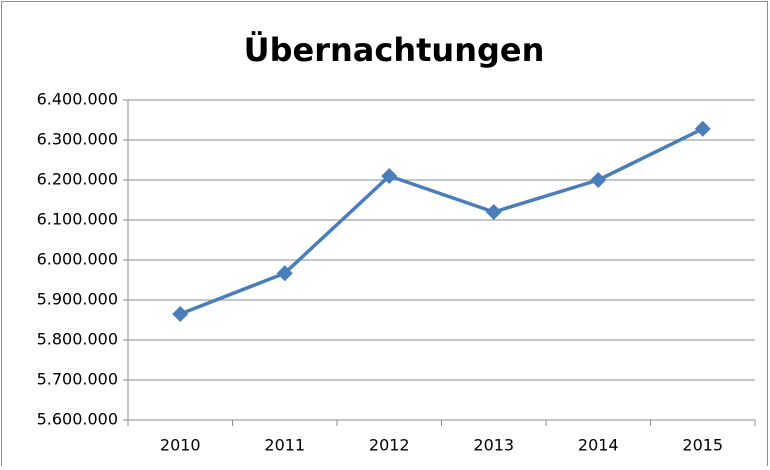  I want to click on chart-title: Übernachtungen, so click(394, 50).